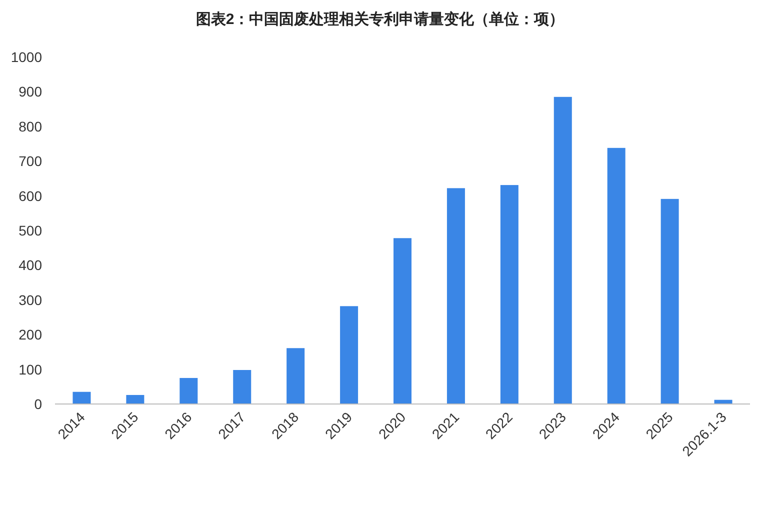 Image resolution: width=760 pixels, height=514 pixels. What do you see at coordinates (30, 126) in the screenshot?
I see `y-tick-label: 800` at bounding box center [30, 126].